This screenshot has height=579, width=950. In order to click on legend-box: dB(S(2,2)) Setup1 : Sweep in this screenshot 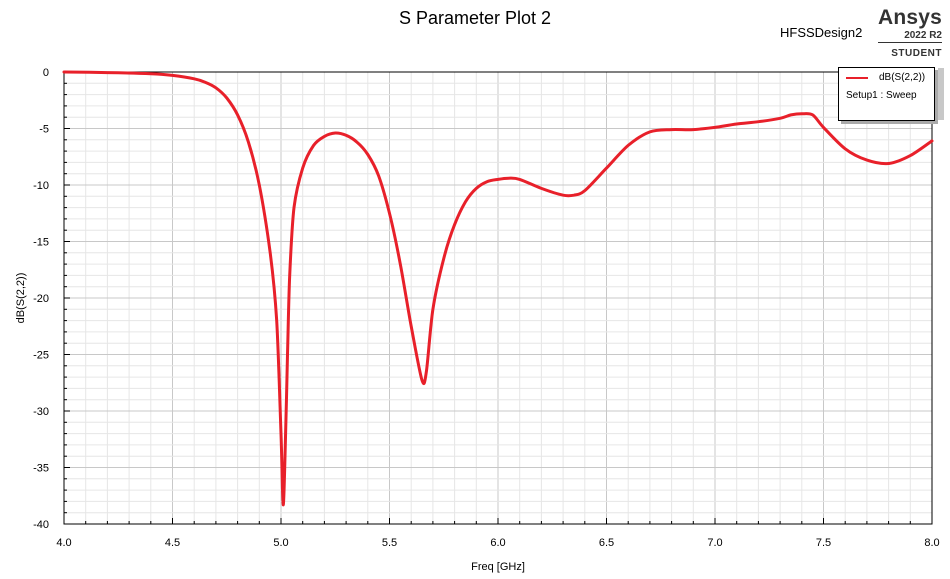, I will do `click(891, 94)`.